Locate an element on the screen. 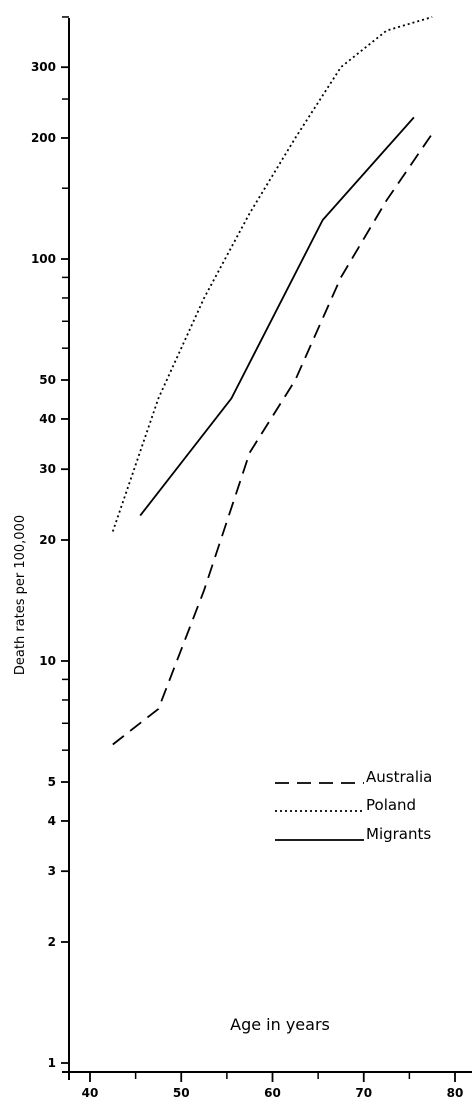 The width and height of the screenshot is (472, 1100). x-axis-ticks: 40 50 60 70 80 is located at coordinates (273, 1086).